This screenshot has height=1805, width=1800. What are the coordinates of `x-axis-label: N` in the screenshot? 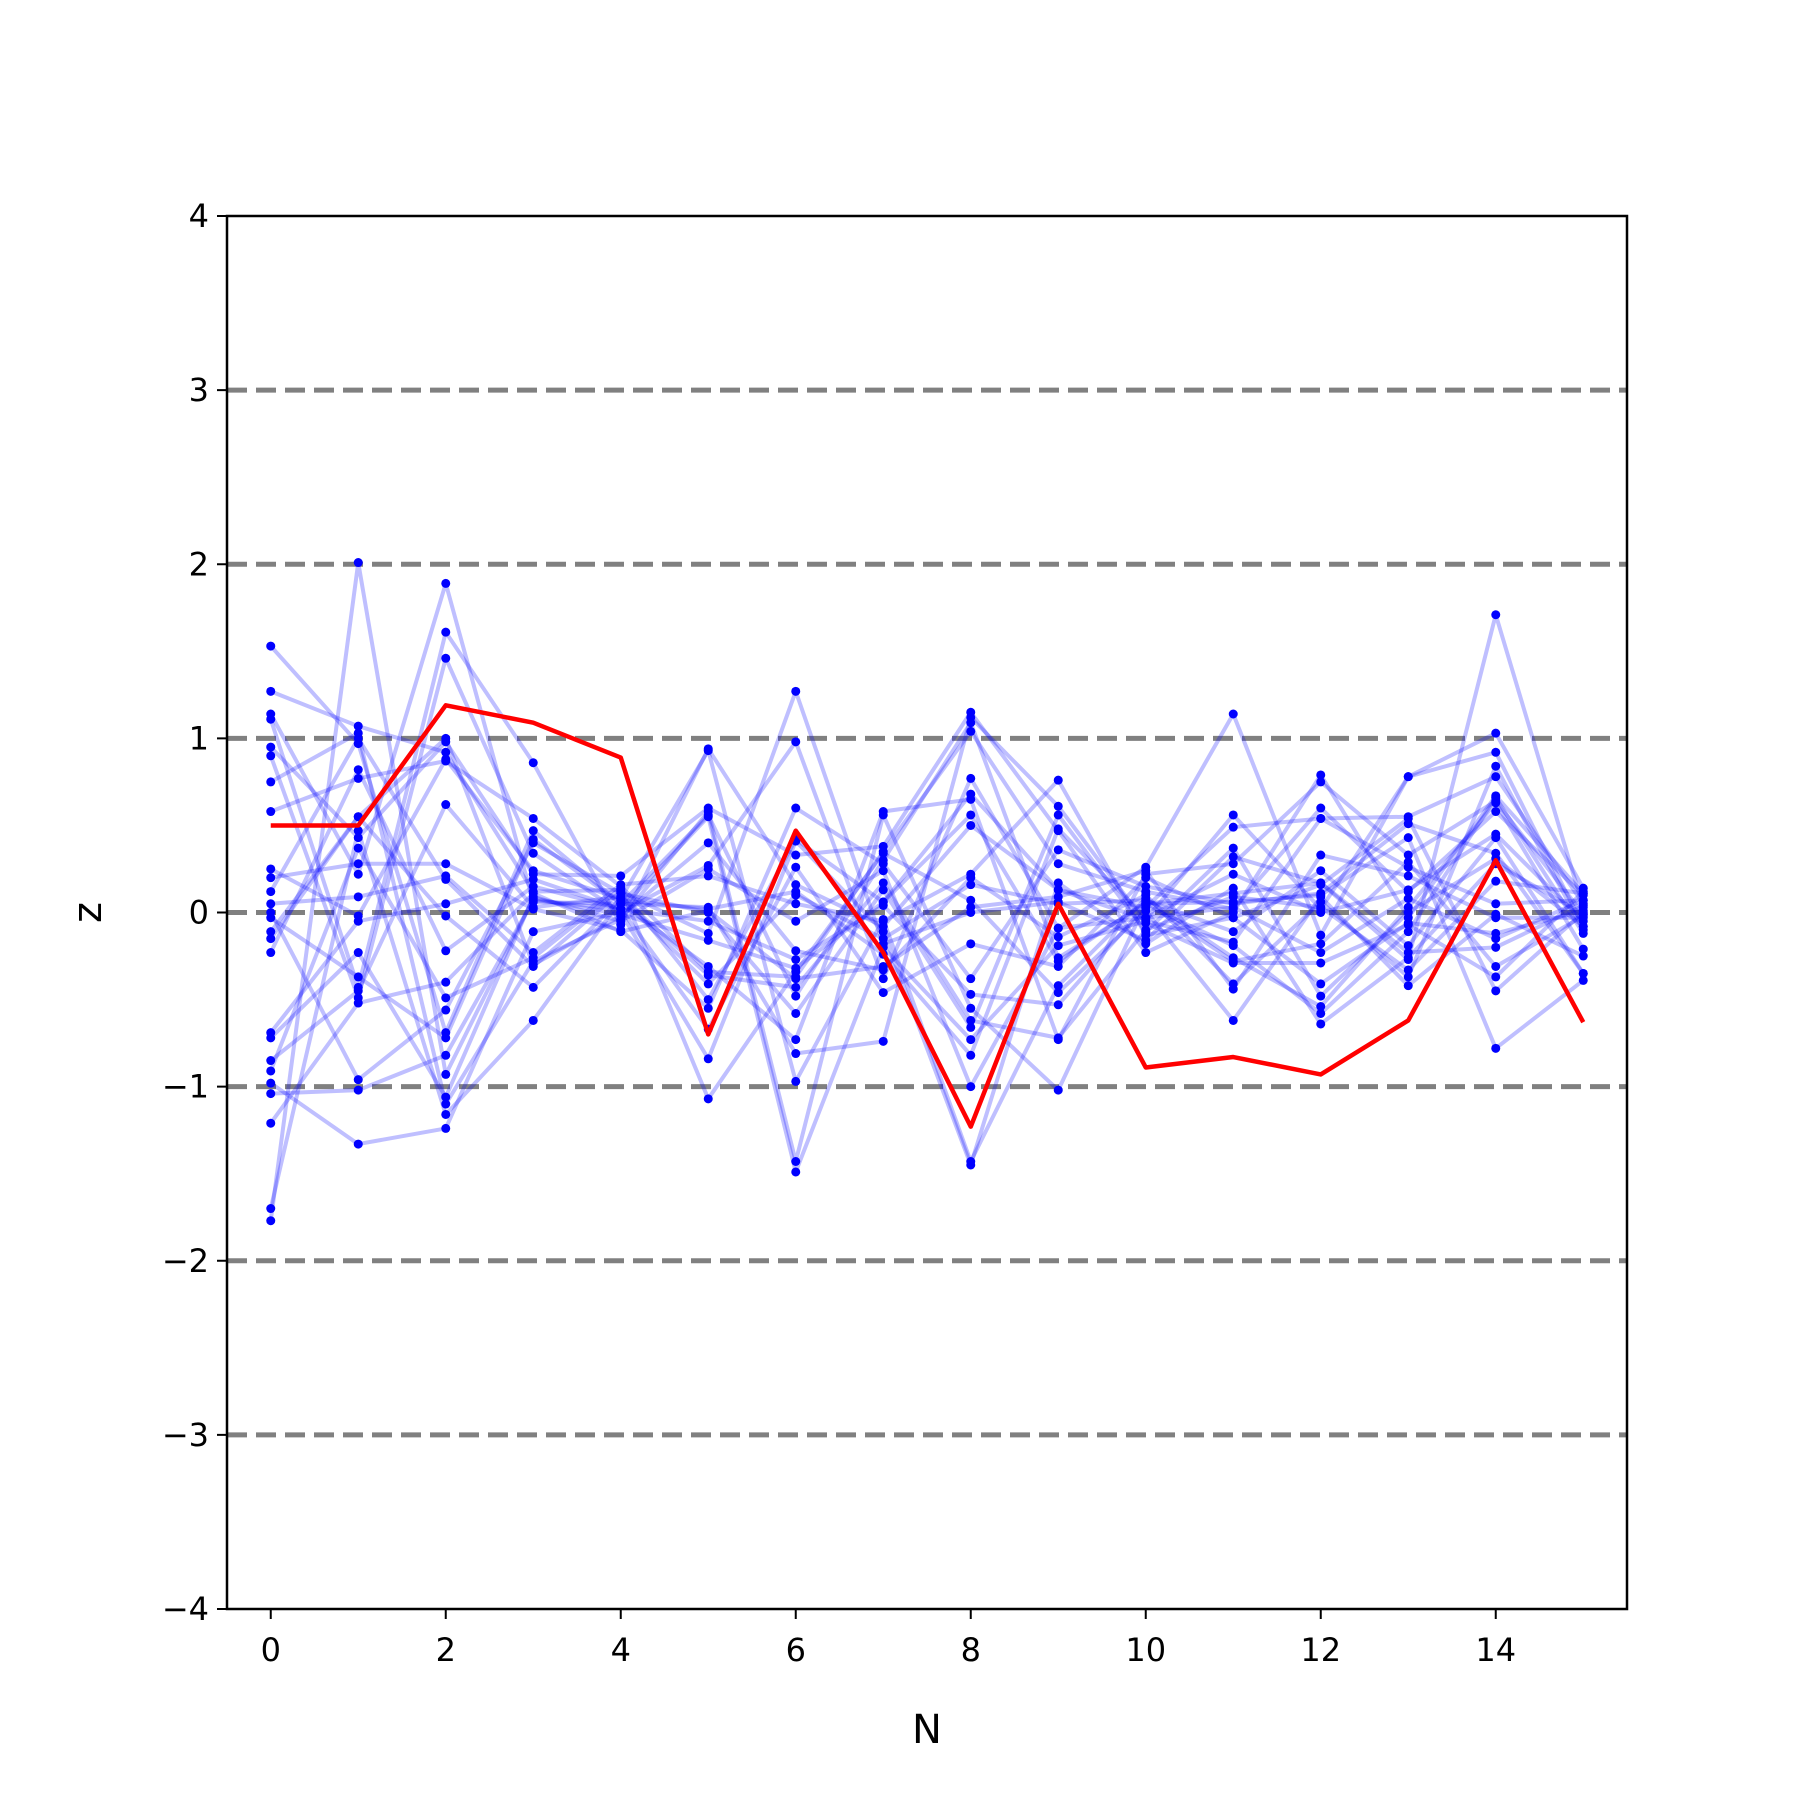 It's located at (927, 1730).